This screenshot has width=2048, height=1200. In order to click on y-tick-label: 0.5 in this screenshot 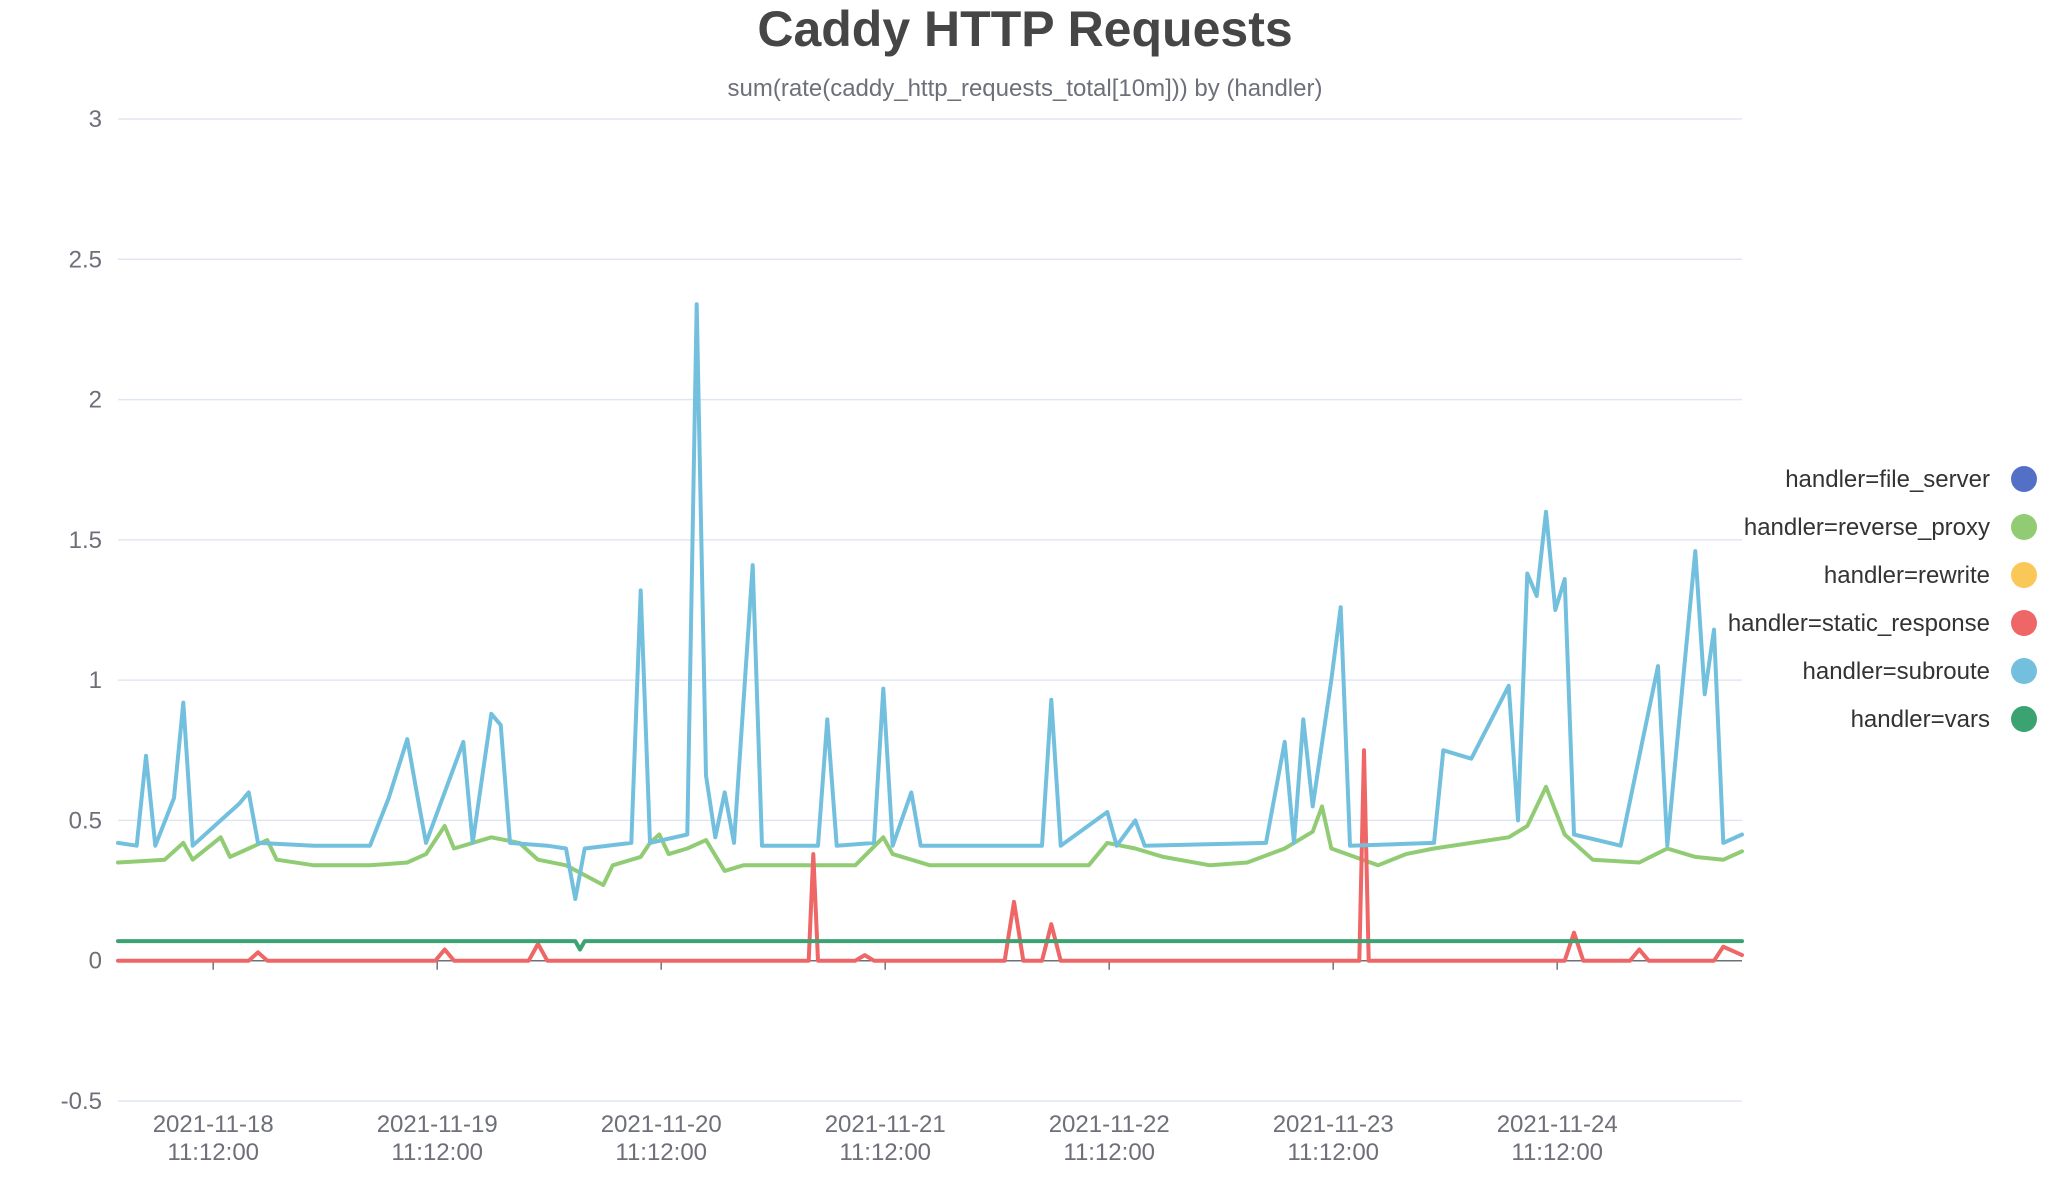, I will do `click(85, 820)`.